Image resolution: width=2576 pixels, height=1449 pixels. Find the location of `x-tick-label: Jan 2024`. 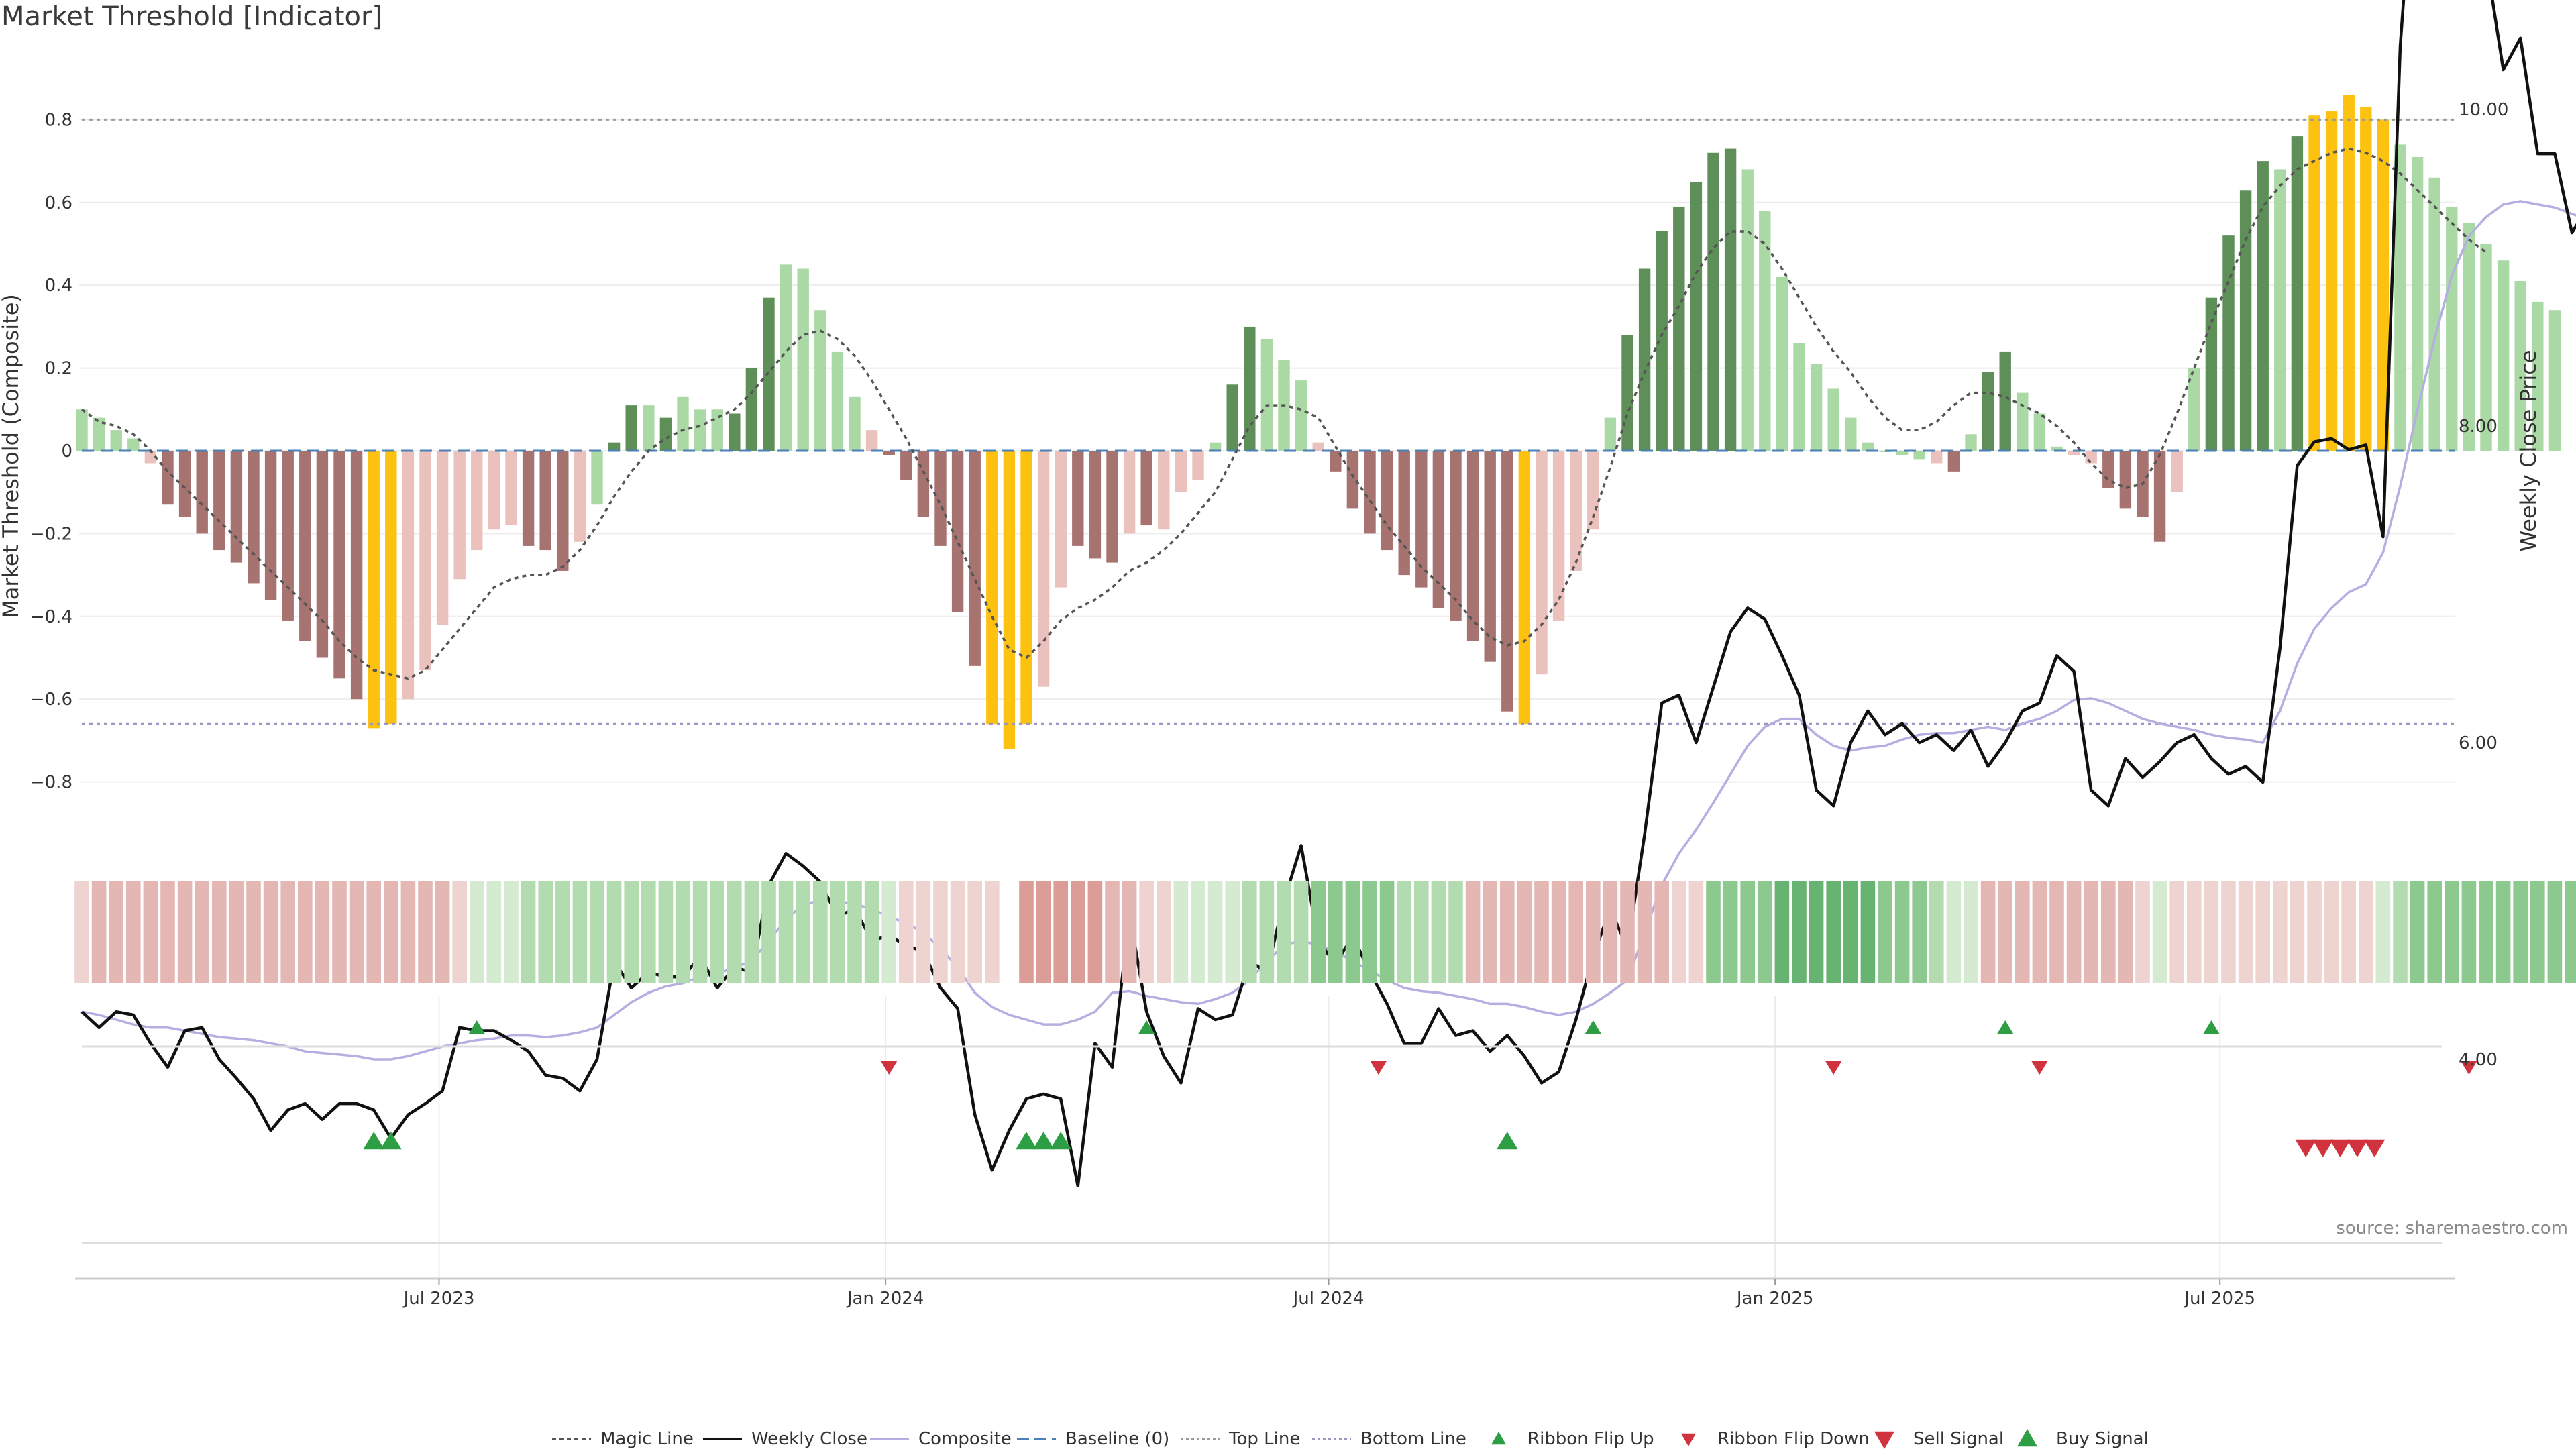

x-tick-label: Jan 2024 is located at coordinates (885, 1299).